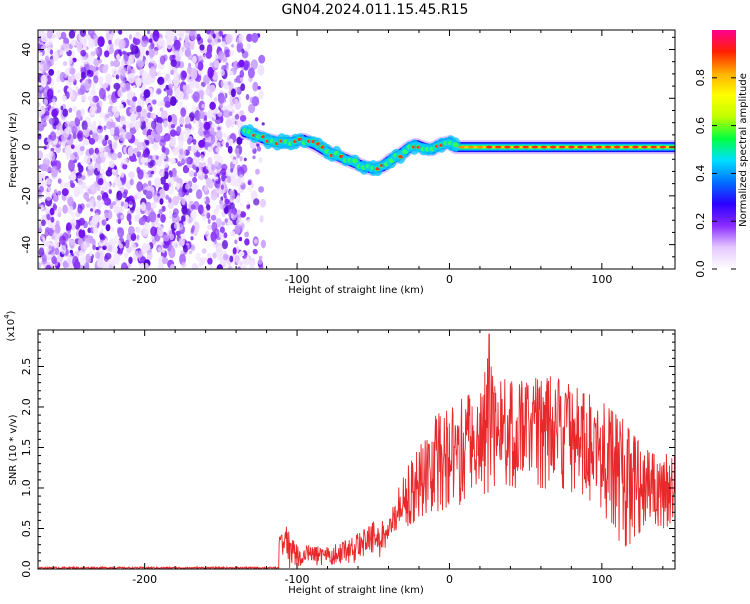  What do you see at coordinates (297, 279) in the screenshot?
I see `spectrogram-x-tick-label: -100` at bounding box center [297, 279].